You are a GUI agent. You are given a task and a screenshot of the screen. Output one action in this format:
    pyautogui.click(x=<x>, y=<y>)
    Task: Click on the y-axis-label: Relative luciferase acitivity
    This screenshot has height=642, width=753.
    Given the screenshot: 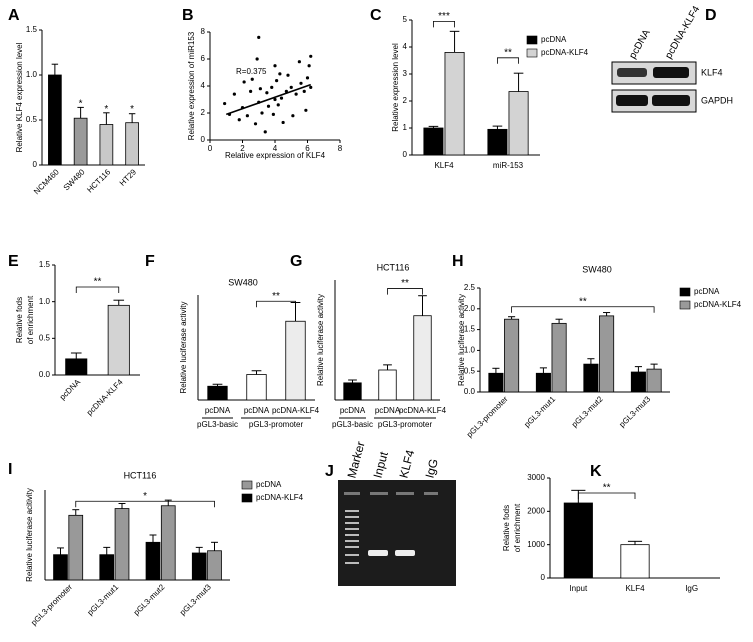 What is the action you would take?
    pyautogui.click(x=29, y=535)
    